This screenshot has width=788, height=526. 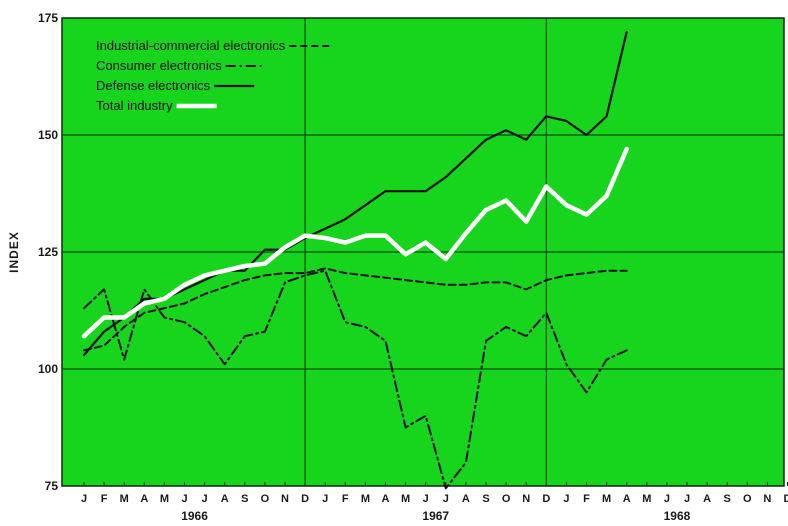 I want to click on year-label: 1967, so click(x=435, y=516).